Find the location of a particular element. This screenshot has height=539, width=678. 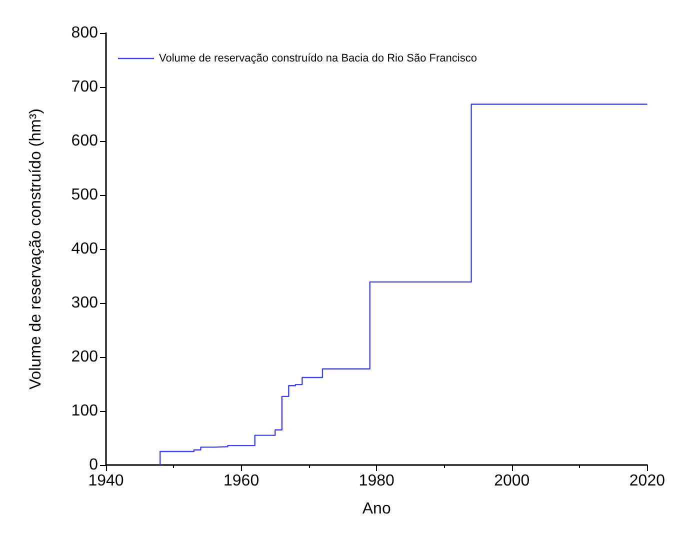

y-tick-label: 500 is located at coordinates (84, 195).